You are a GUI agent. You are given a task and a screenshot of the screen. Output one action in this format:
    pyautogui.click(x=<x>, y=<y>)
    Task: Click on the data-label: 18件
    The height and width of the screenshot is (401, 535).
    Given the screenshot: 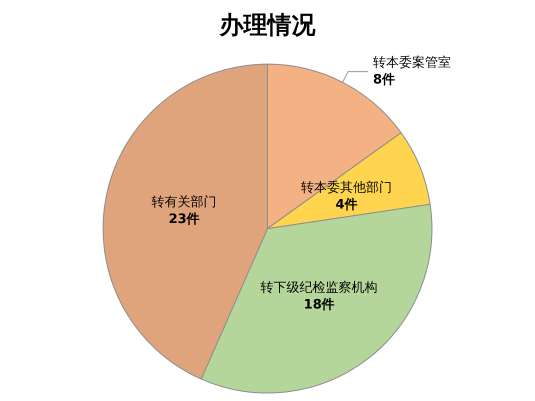 What is the action you would take?
    pyautogui.click(x=319, y=304)
    